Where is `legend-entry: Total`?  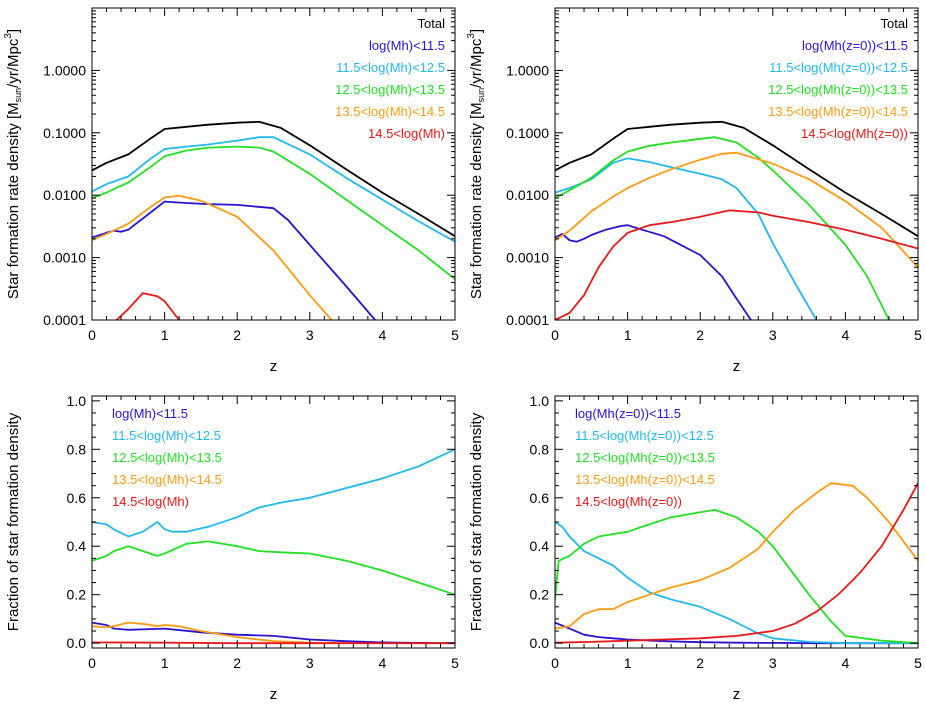
legend-entry: Total is located at coordinates (432, 23).